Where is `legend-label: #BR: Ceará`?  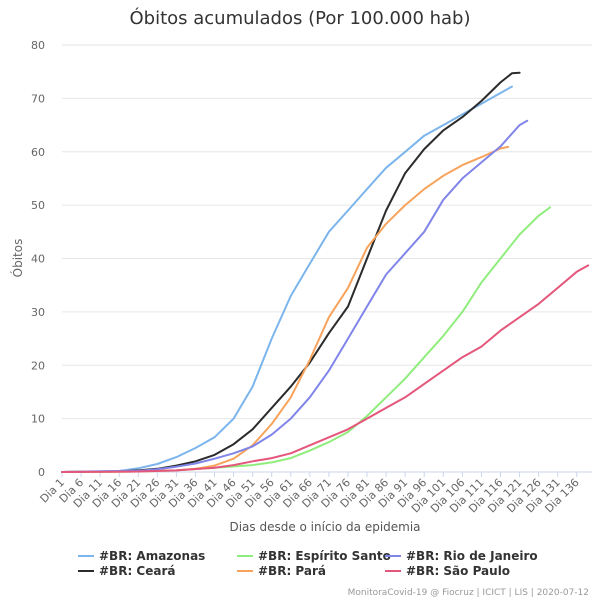 legend-label: #BR: Ceará is located at coordinates (137, 571).